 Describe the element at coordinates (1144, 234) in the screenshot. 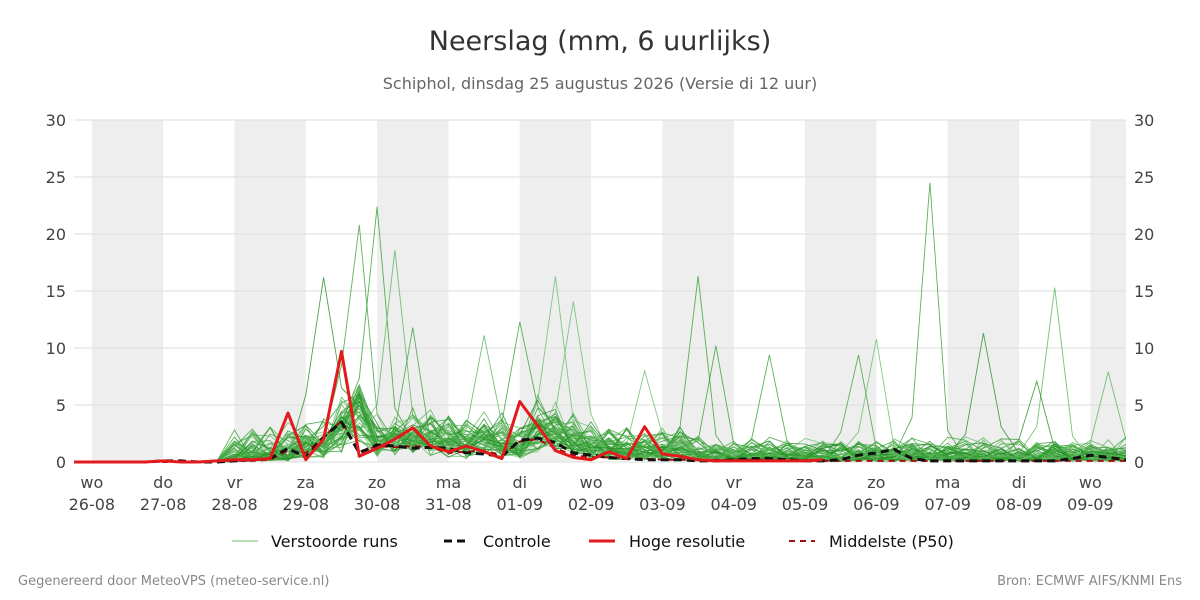

I see `y-tick-right-20: 20` at that location.